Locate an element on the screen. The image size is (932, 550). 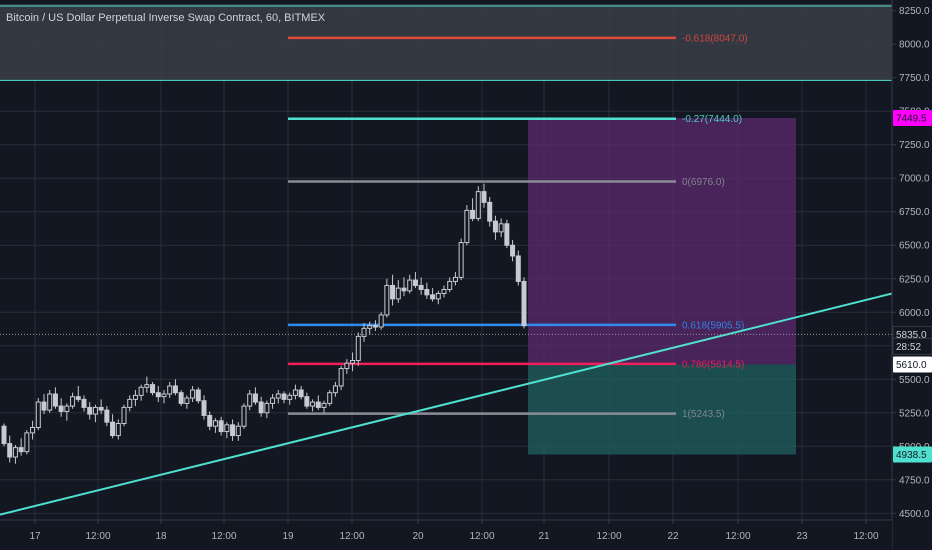
x-tick-label: 21 is located at coordinates (544, 536).